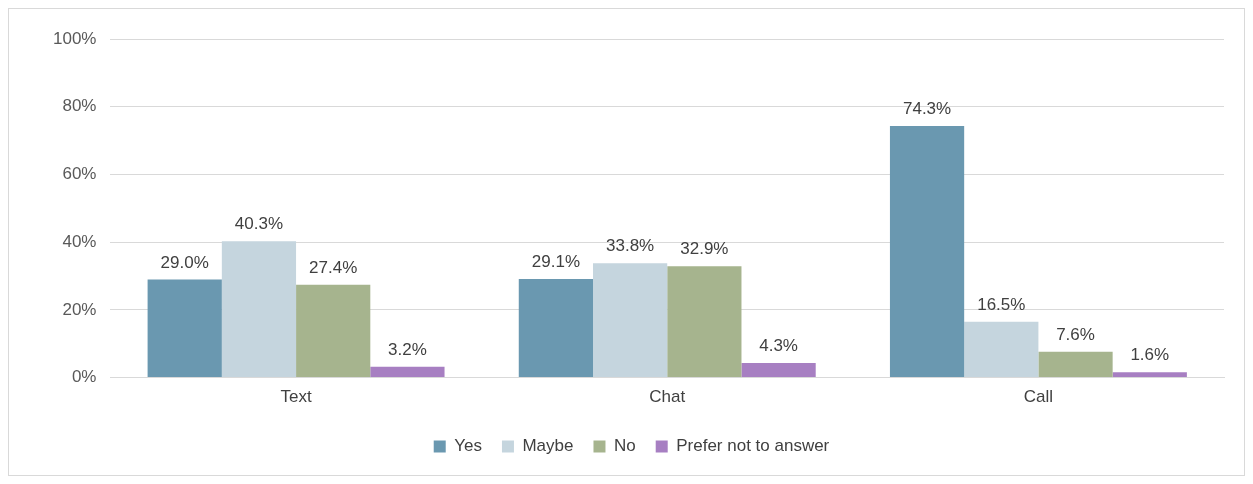 This screenshot has height=484, width=1253. Describe the element at coordinates (548, 446) in the screenshot. I see `legend-label: Maybe` at that location.